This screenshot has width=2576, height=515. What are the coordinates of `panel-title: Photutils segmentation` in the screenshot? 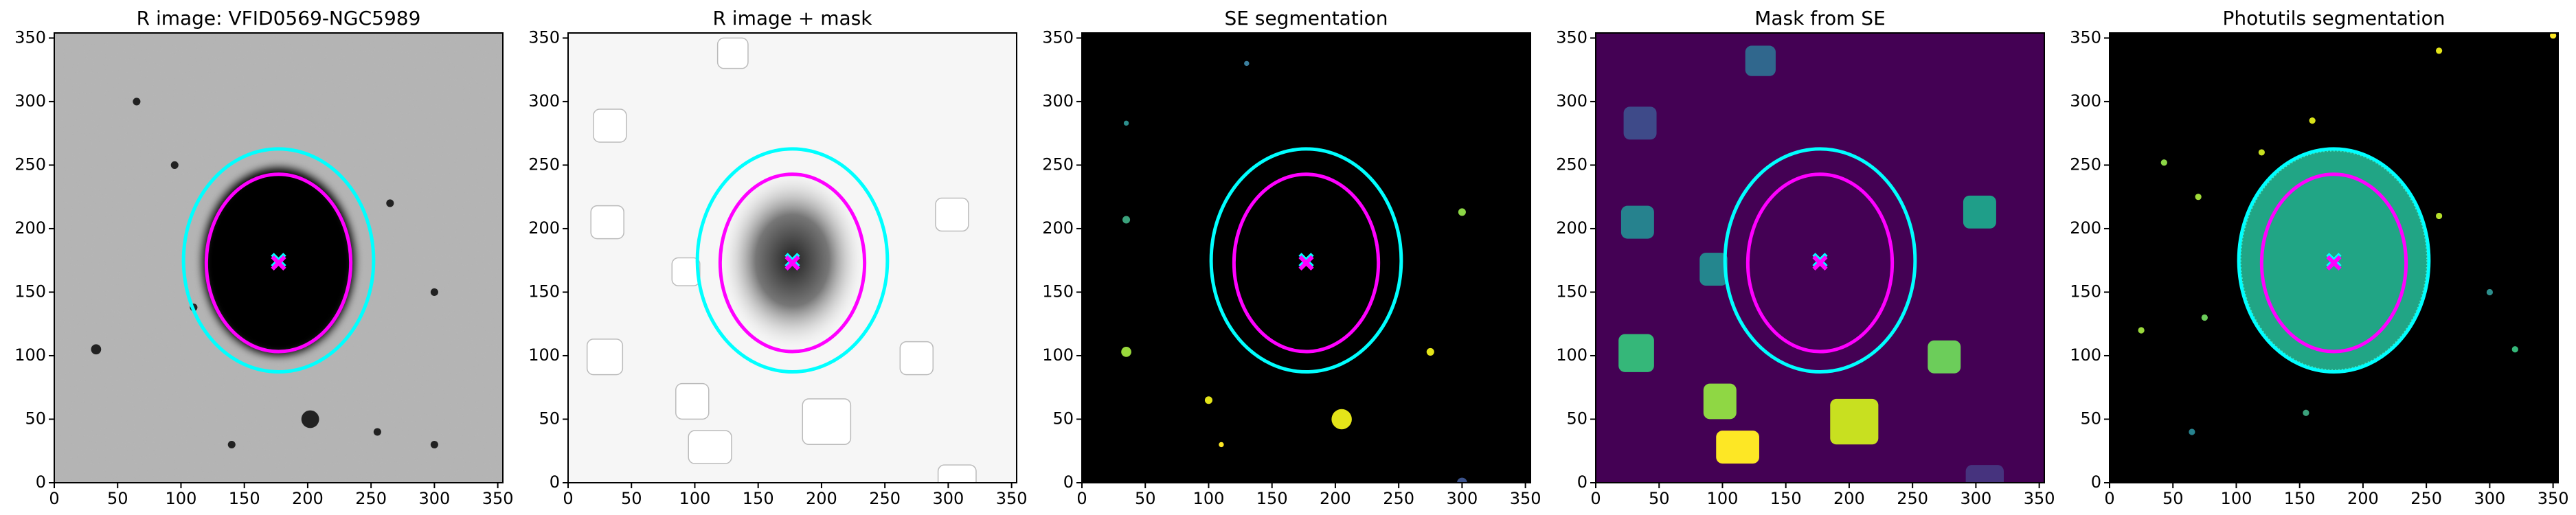 It's located at (2333, 18).